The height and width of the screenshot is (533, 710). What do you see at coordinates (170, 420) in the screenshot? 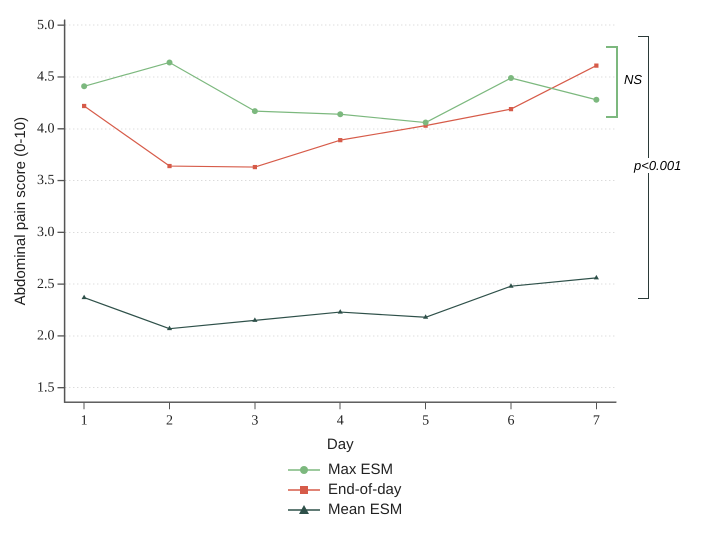
I see `x-tick-label: 2` at bounding box center [170, 420].